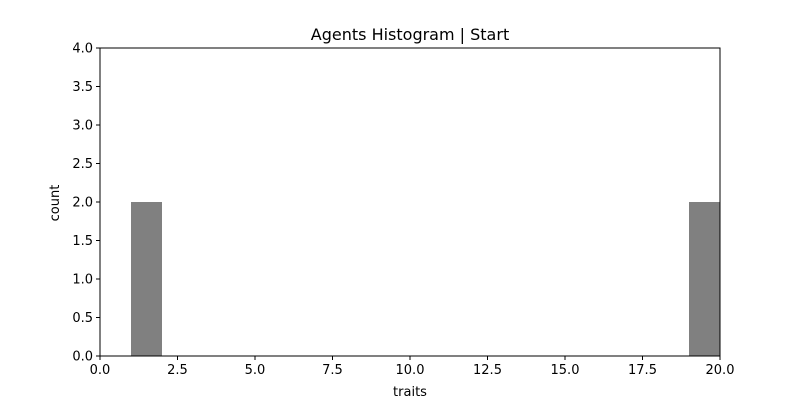 The width and height of the screenshot is (800, 400). Describe the element at coordinates (177, 370) in the screenshot. I see `x-tick-label-1: 2.5` at that location.